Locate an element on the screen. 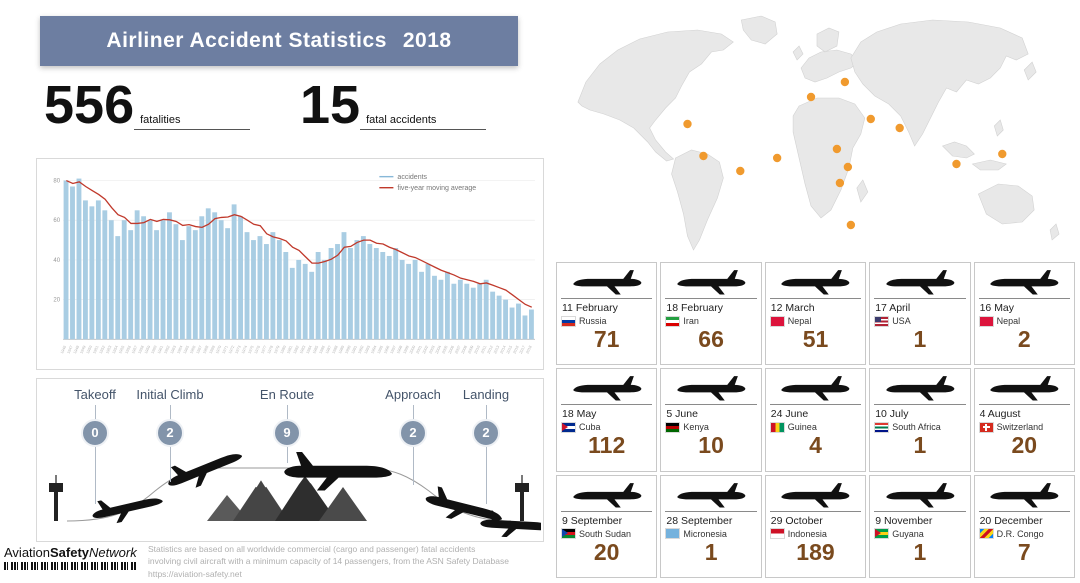  phase-label: En Route is located at coordinates (287, 394).